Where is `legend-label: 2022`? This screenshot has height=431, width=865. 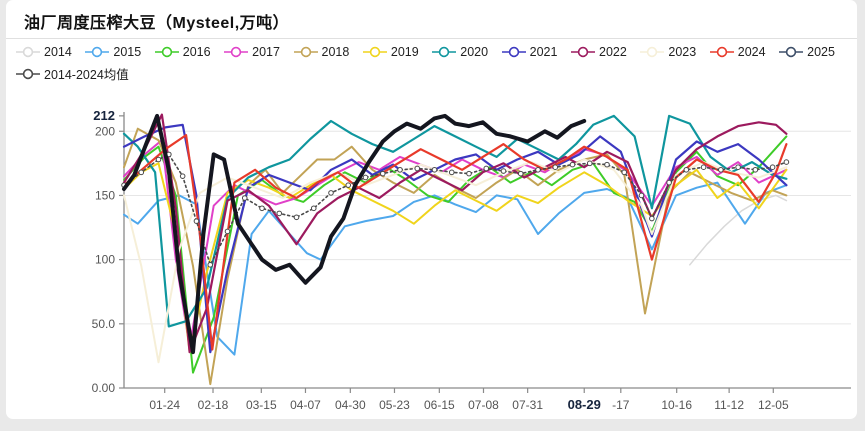 legend-label: 2022 is located at coordinates (613, 52).